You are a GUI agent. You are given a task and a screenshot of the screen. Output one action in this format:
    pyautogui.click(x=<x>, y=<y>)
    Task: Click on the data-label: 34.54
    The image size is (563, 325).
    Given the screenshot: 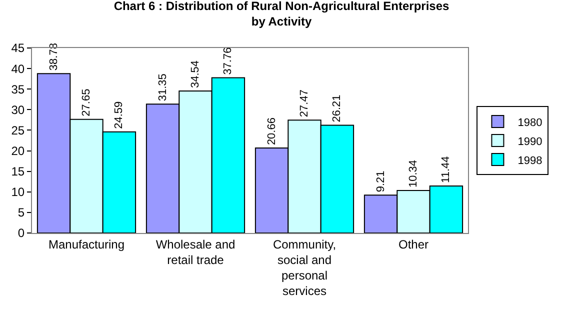 What is the action you would take?
    pyautogui.click(x=196, y=74)
    